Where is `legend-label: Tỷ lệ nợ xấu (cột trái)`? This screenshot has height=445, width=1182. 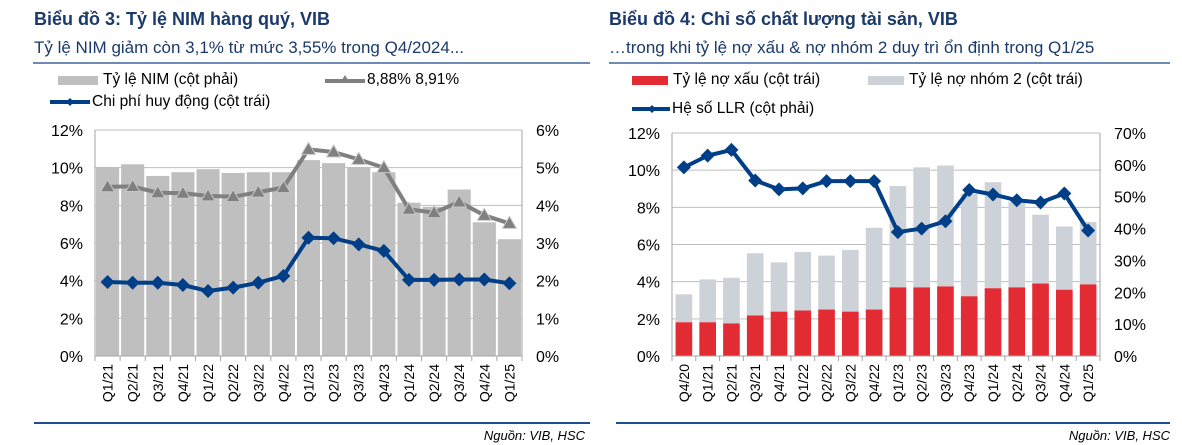
legend-label: Tỷ lệ nợ xấu (cột trái) is located at coordinates (747, 79).